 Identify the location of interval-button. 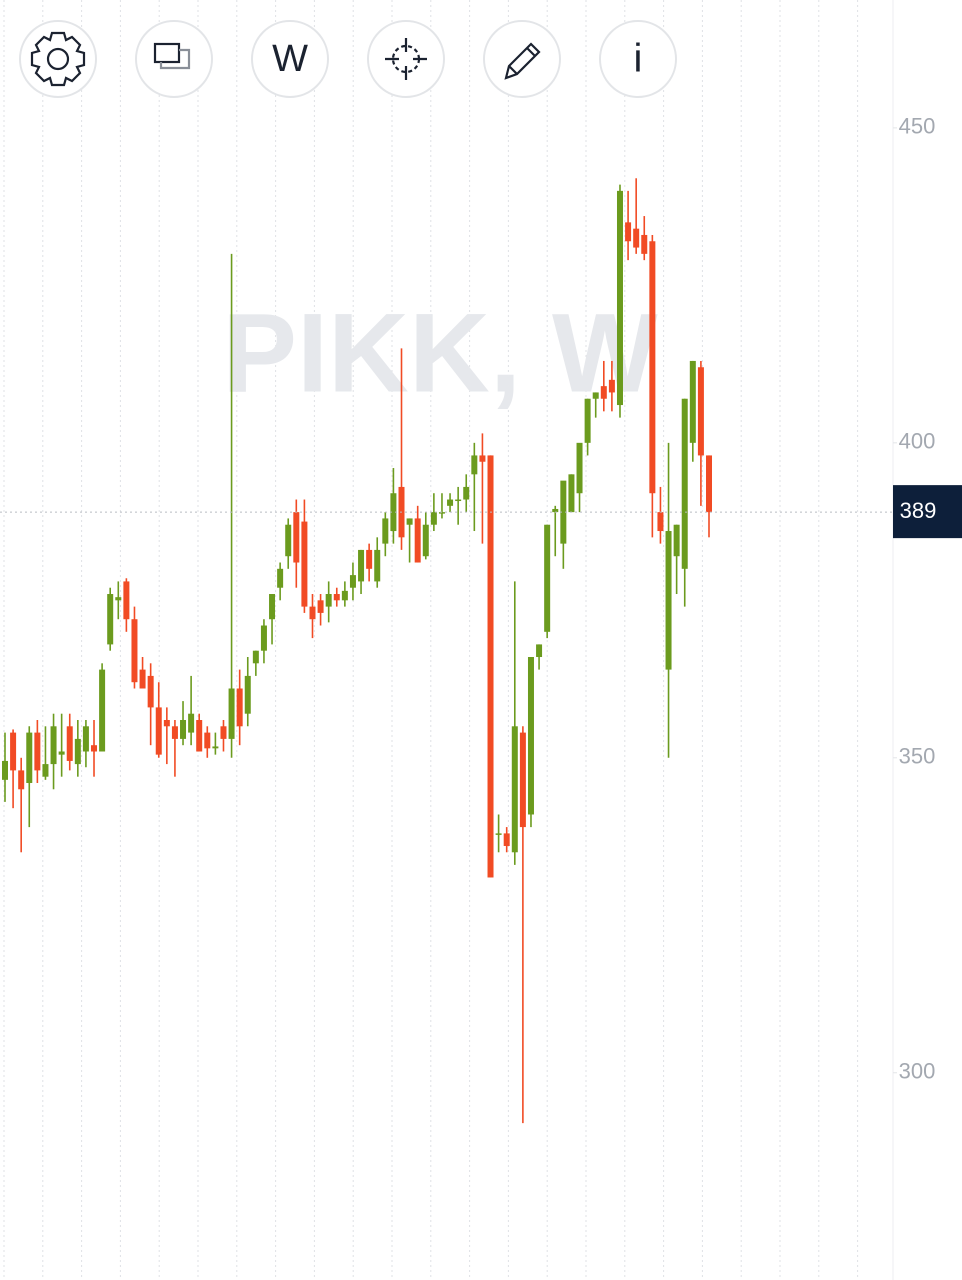
(290, 59).